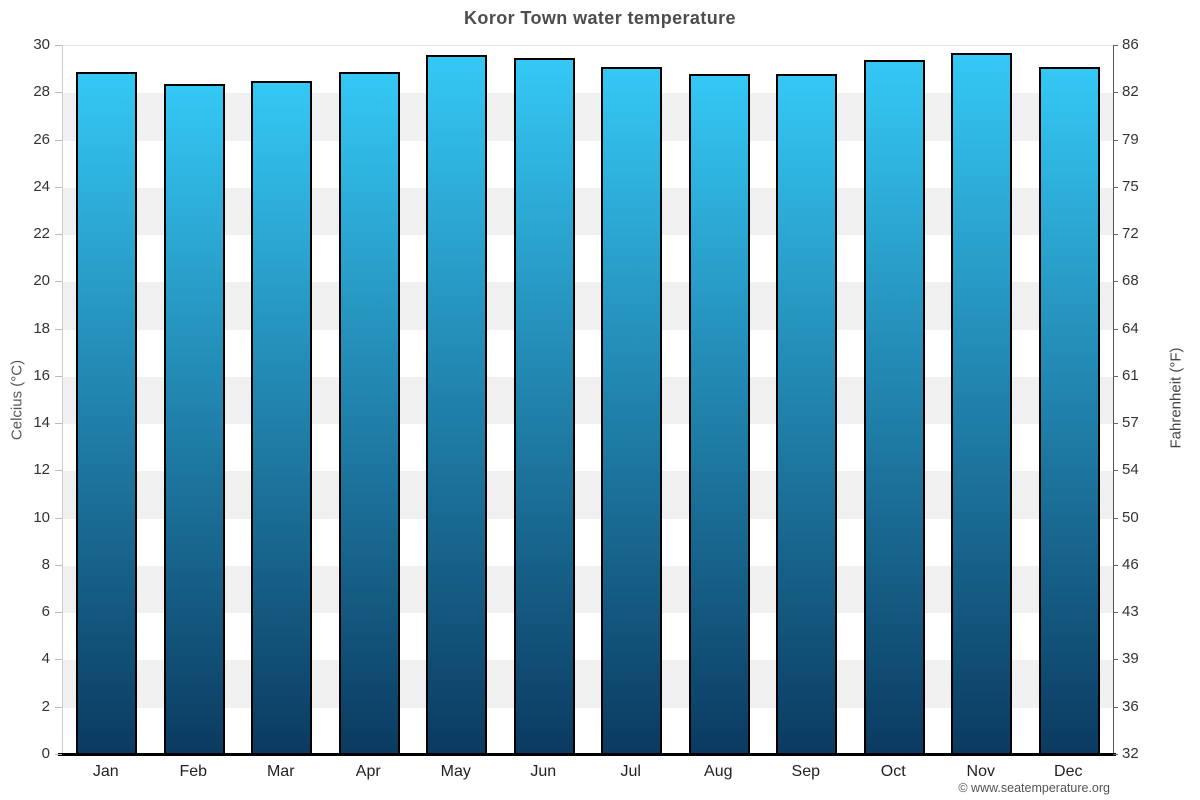  Describe the element at coordinates (41, 92) in the screenshot. I see `ytick-label-celsius-28: 28` at that location.